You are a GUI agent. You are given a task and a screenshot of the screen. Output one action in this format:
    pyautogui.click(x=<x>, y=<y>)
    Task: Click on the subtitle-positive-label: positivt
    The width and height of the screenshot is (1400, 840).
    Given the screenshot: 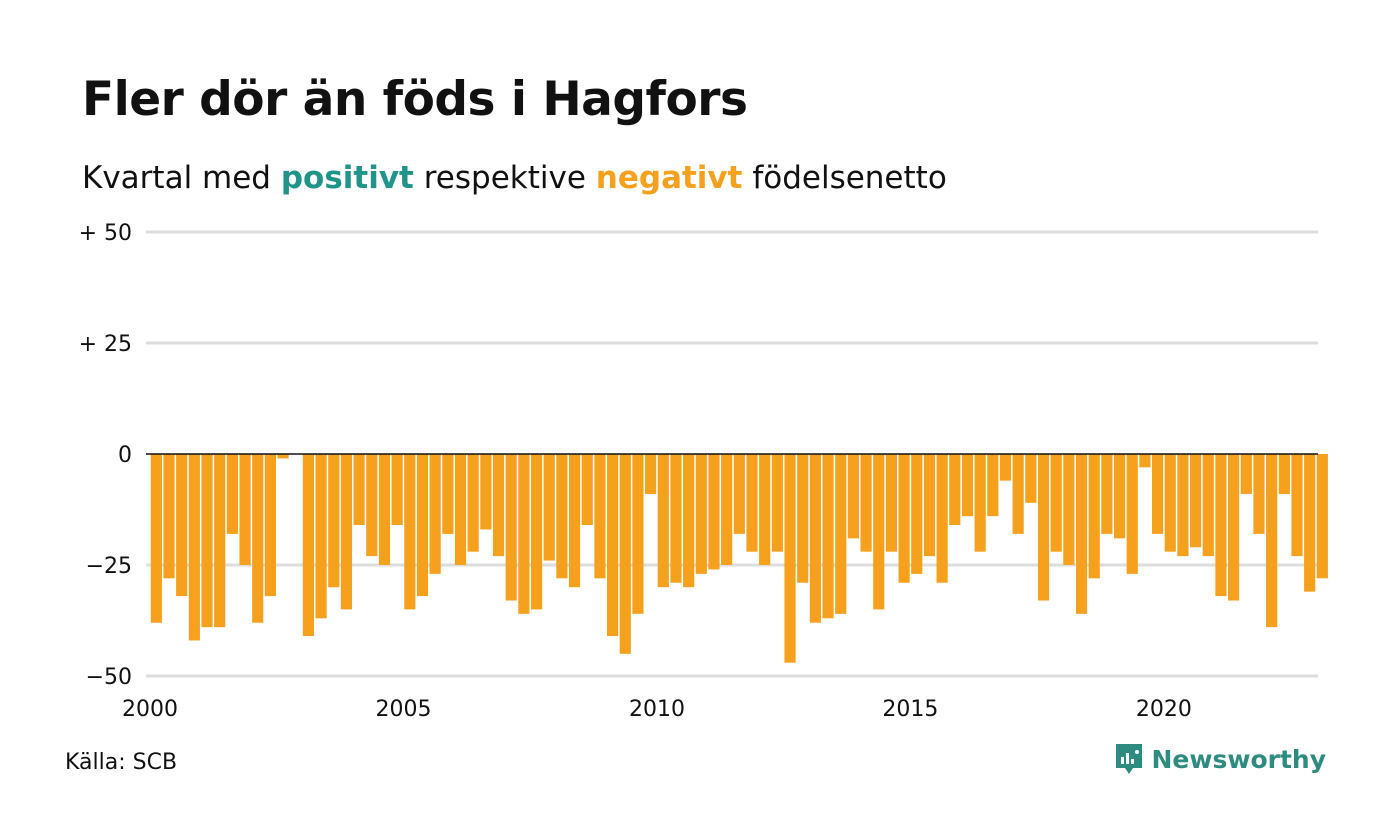 What is the action you would take?
    pyautogui.click(x=347, y=178)
    